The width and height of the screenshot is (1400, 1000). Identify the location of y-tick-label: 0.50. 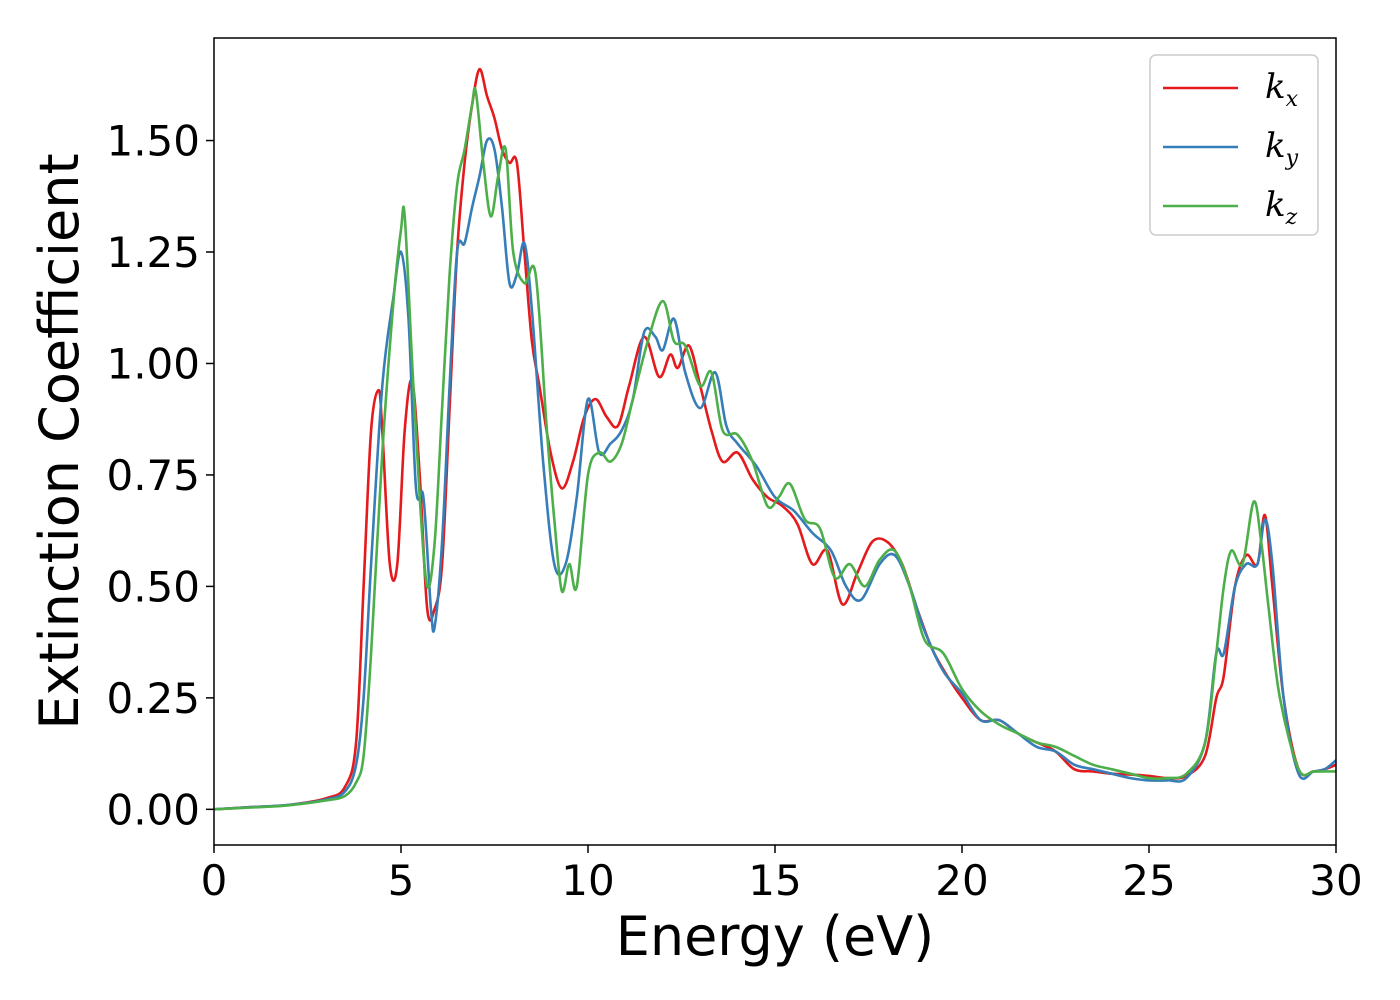
(153, 586).